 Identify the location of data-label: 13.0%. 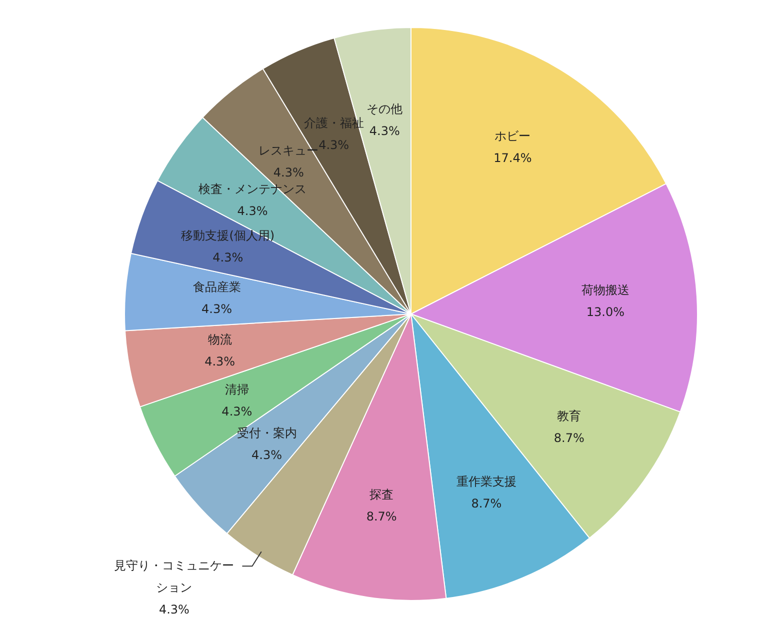
(605, 312).